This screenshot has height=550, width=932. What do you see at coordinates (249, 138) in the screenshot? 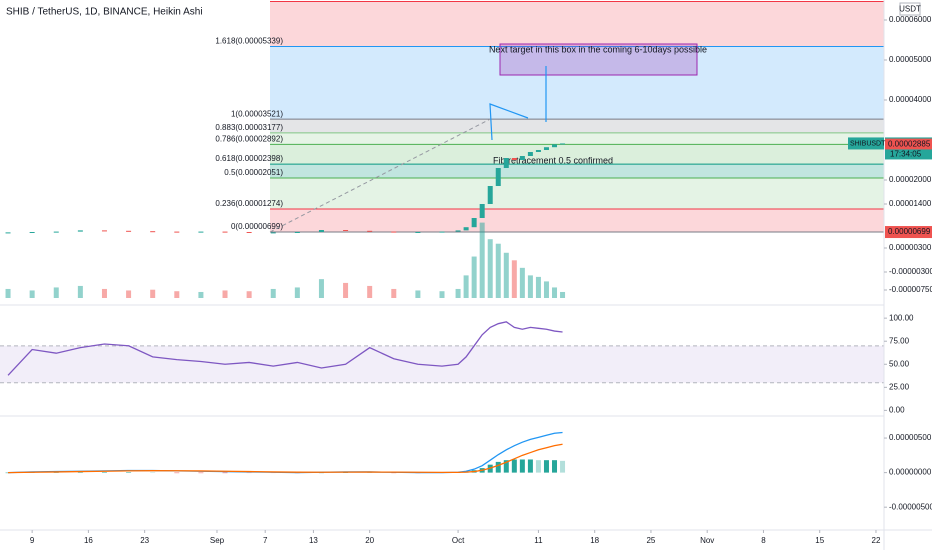
I see `fib-label: 0.786(0.00002892)` at bounding box center [249, 138].